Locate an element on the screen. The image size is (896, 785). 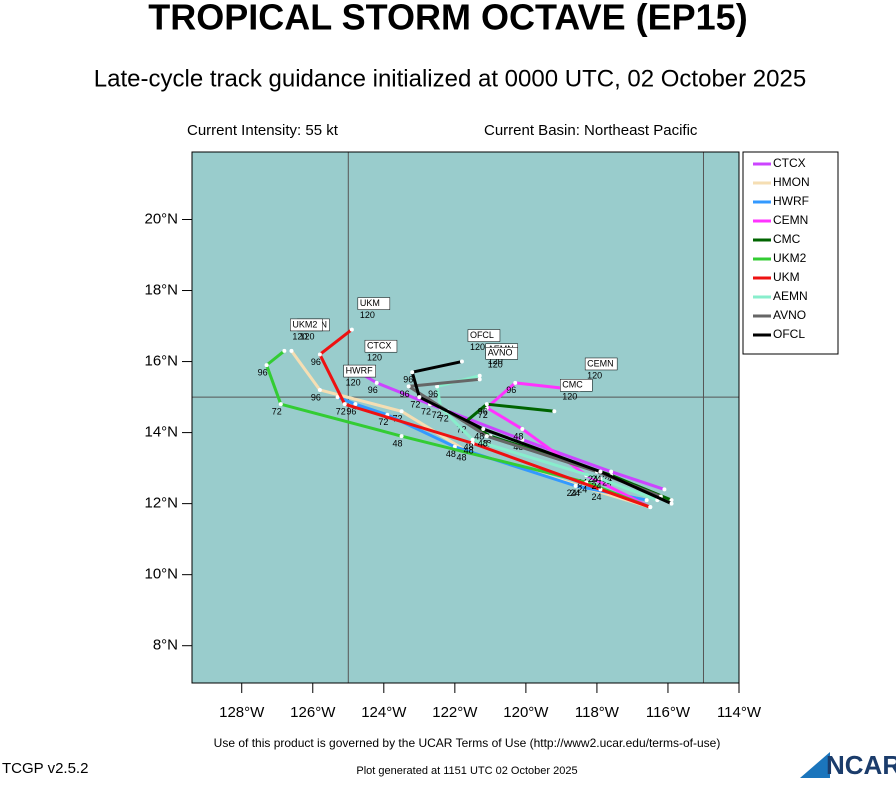
y-tick-label: 18°N is located at coordinates (161, 289).